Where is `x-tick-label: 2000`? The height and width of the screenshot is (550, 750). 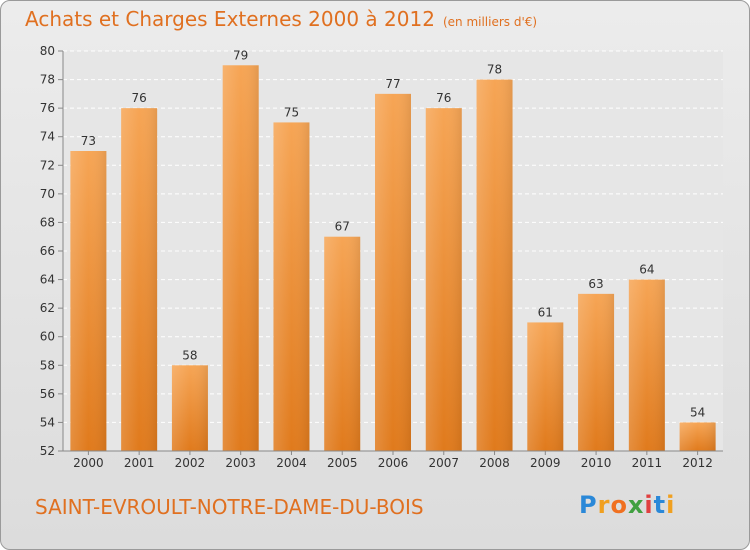 x-tick-label: 2000 is located at coordinates (88, 463).